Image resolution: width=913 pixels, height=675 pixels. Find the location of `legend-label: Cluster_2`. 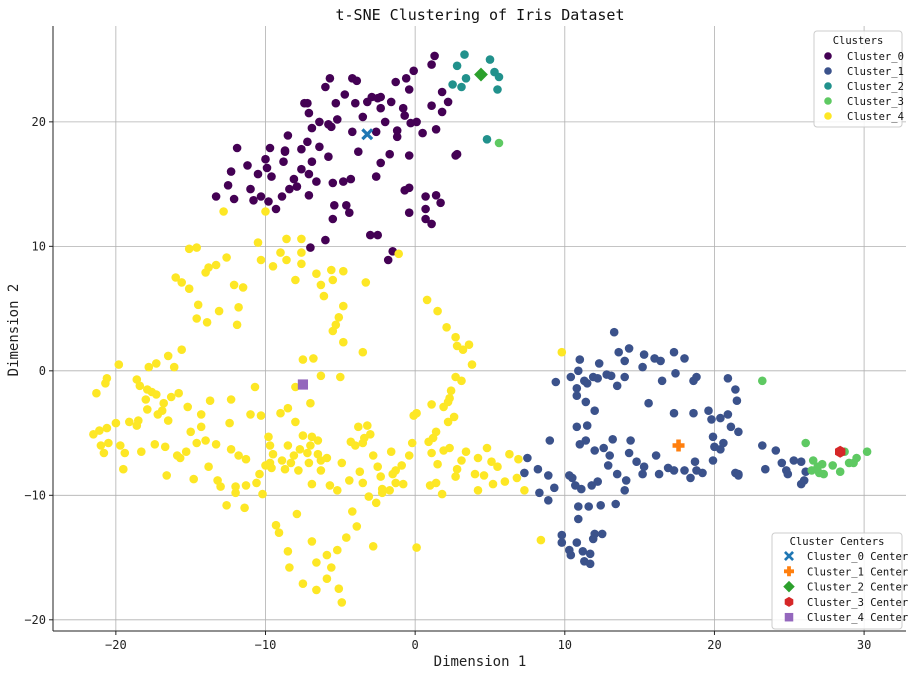

legend-label: Cluster_2 is located at coordinates (875, 87).